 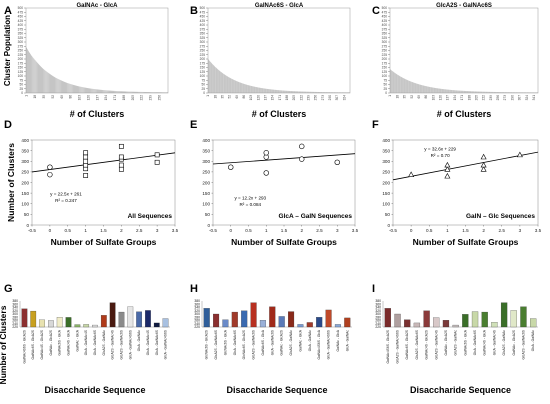 I want to click on bar-label: GlcNAc6S - GlcA, so click(x=225, y=342).